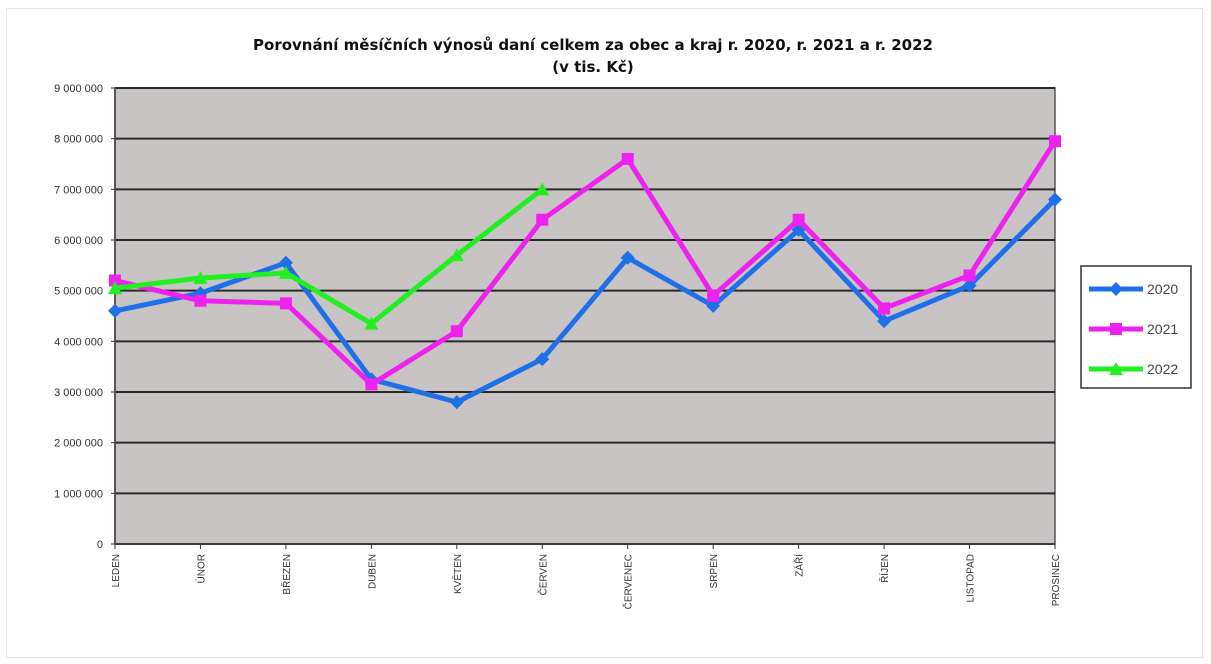 The height and width of the screenshot is (664, 1211). What do you see at coordinates (286, 574) in the screenshot?
I see `x-tick-label: BŘEZEN` at bounding box center [286, 574].